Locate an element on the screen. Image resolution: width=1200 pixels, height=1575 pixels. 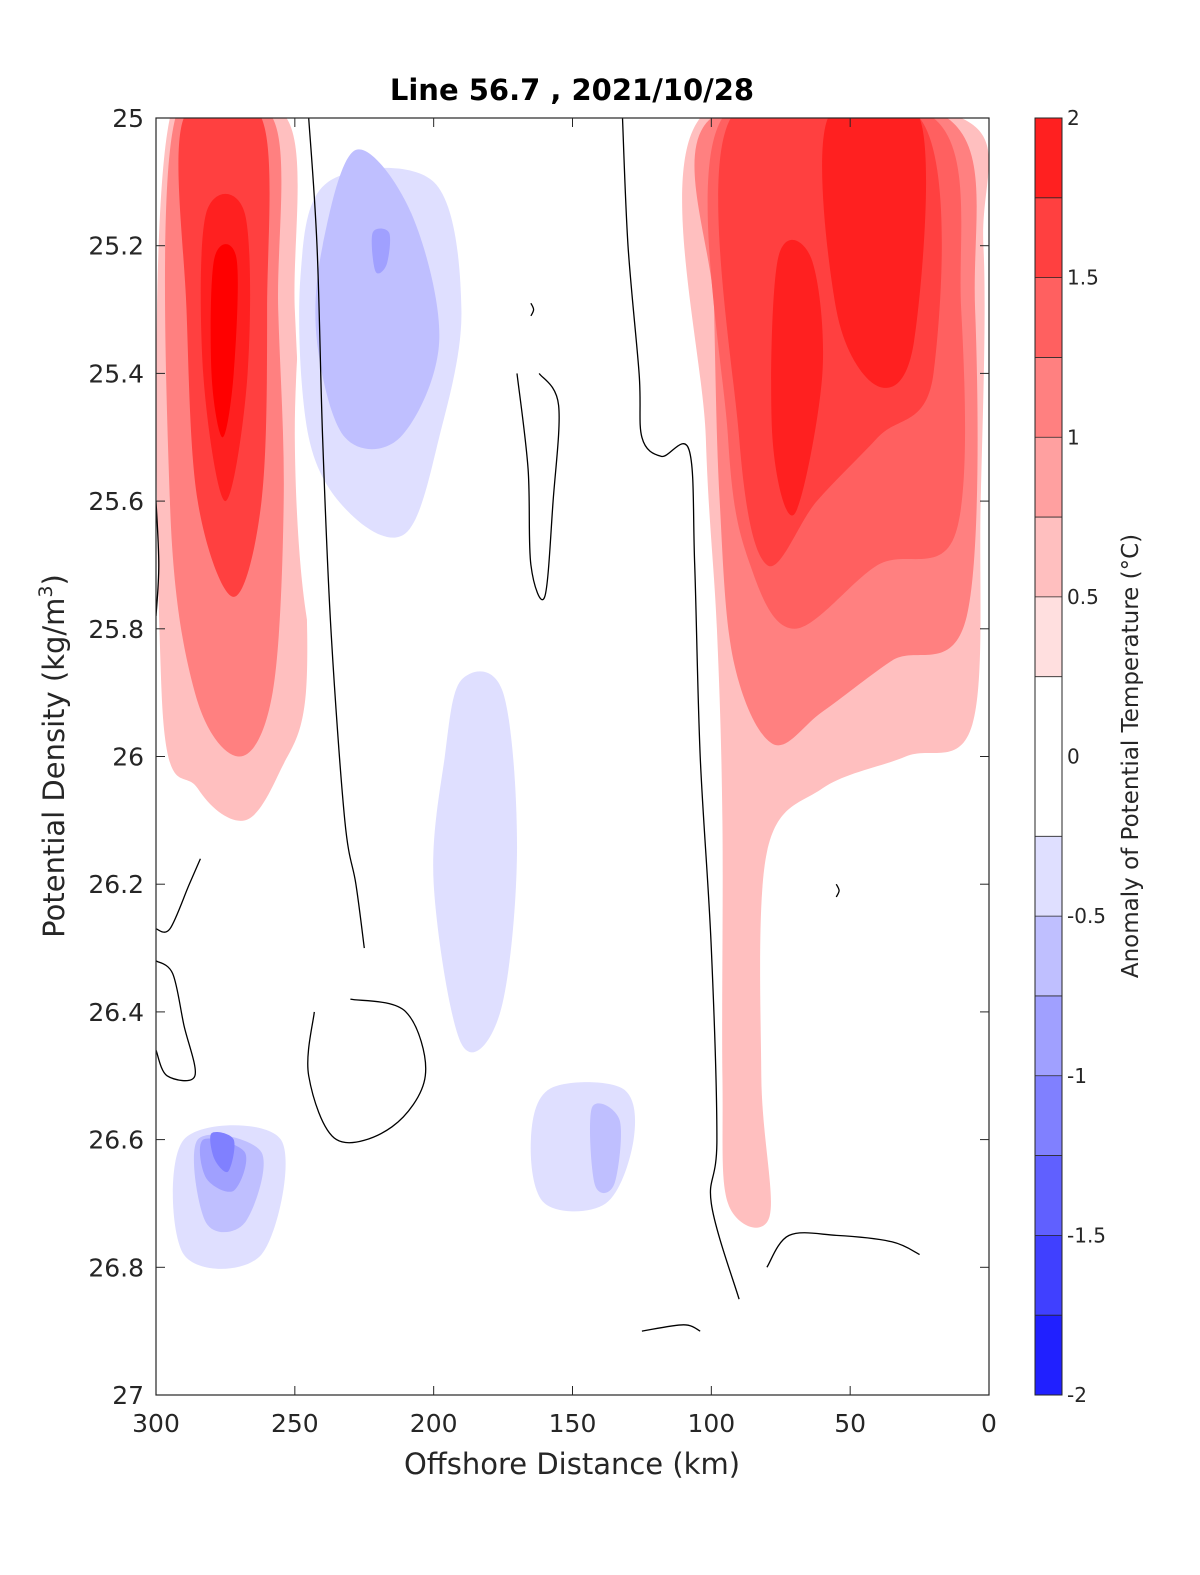
y-axis-title: Potential Density (kg/m3) is located at coordinates (53, 756).